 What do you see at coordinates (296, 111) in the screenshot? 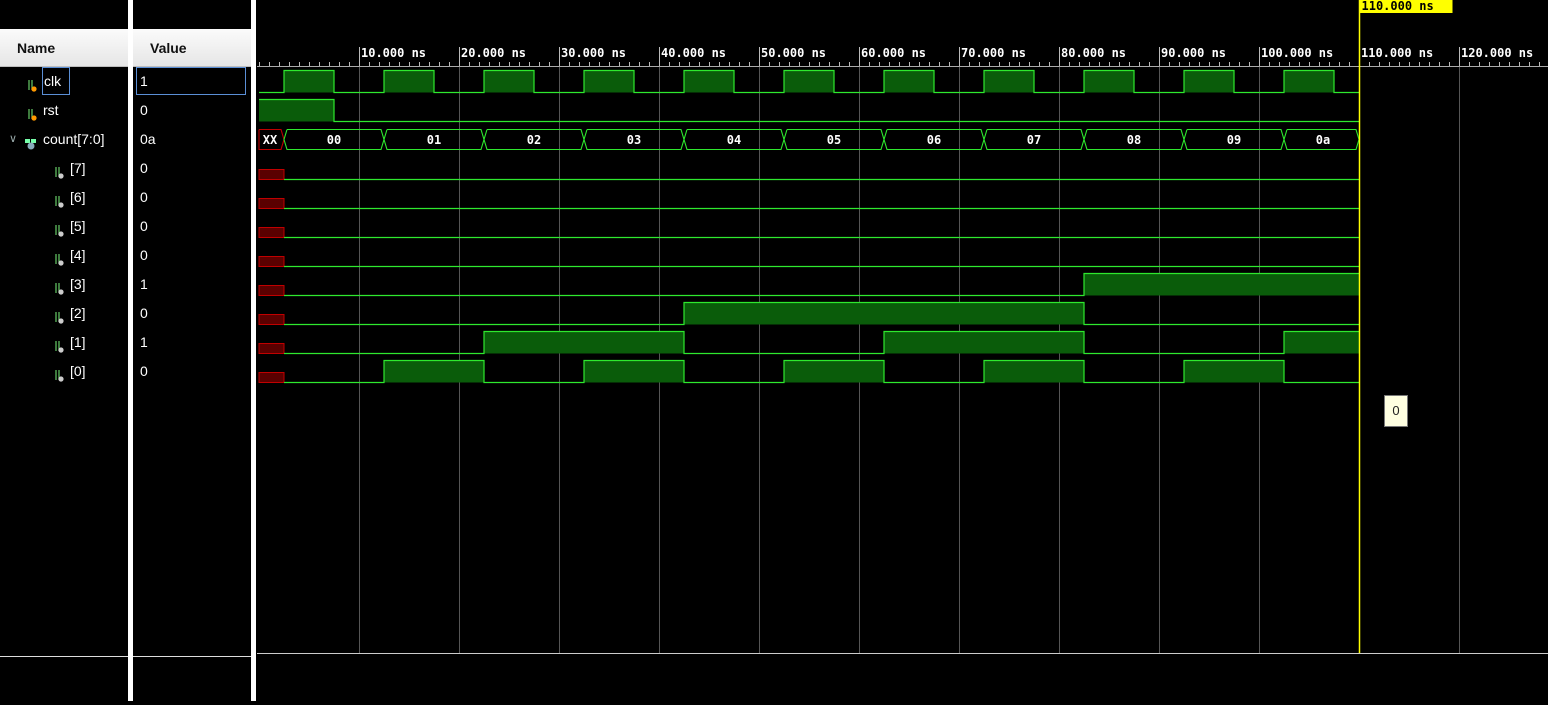
I see `rst-high-fill` at bounding box center [296, 111].